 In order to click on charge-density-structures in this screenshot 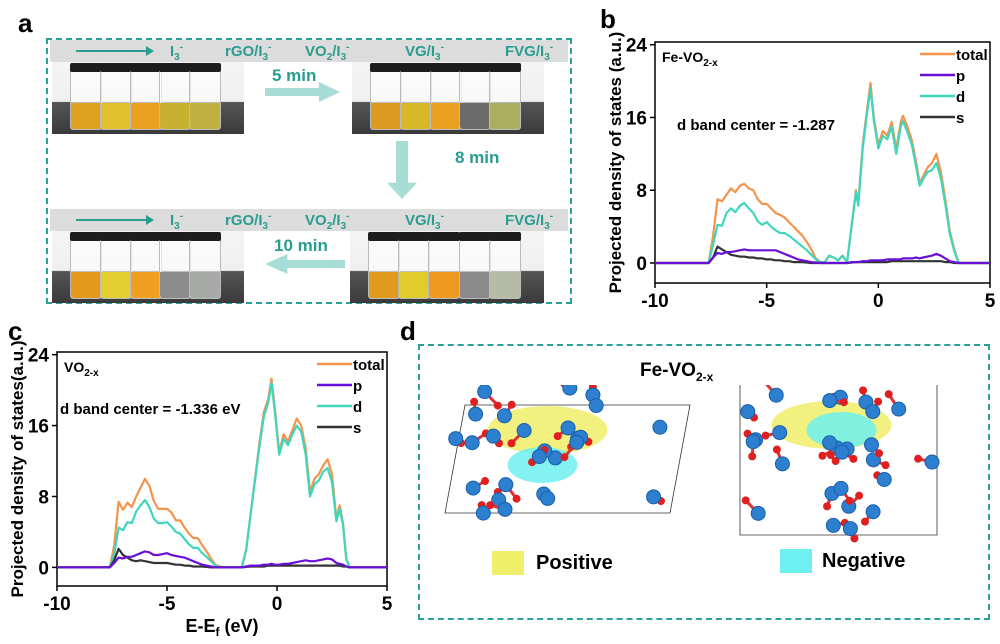, I will do `click(692, 464)`.